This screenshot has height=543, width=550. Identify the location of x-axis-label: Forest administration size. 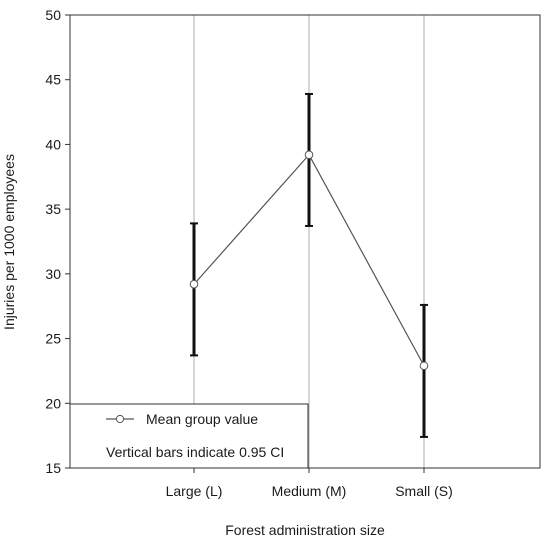
(305, 530).